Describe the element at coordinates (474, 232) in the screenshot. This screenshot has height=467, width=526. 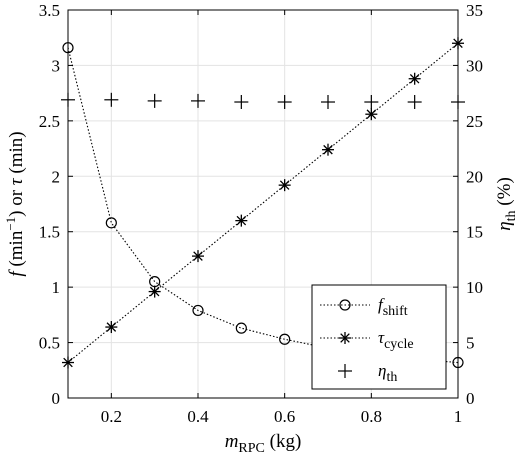
I see `y-right-tick-label: 15` at that location.